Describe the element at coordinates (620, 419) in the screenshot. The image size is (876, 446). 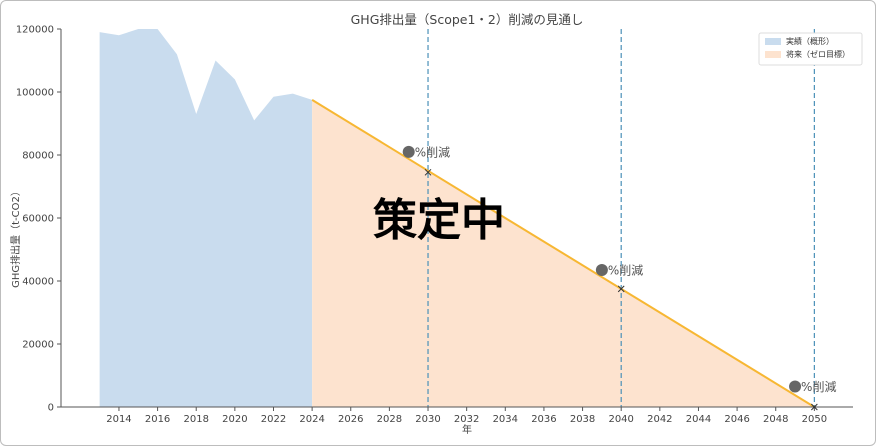
I see `x-tick-label: 2040` at that location.